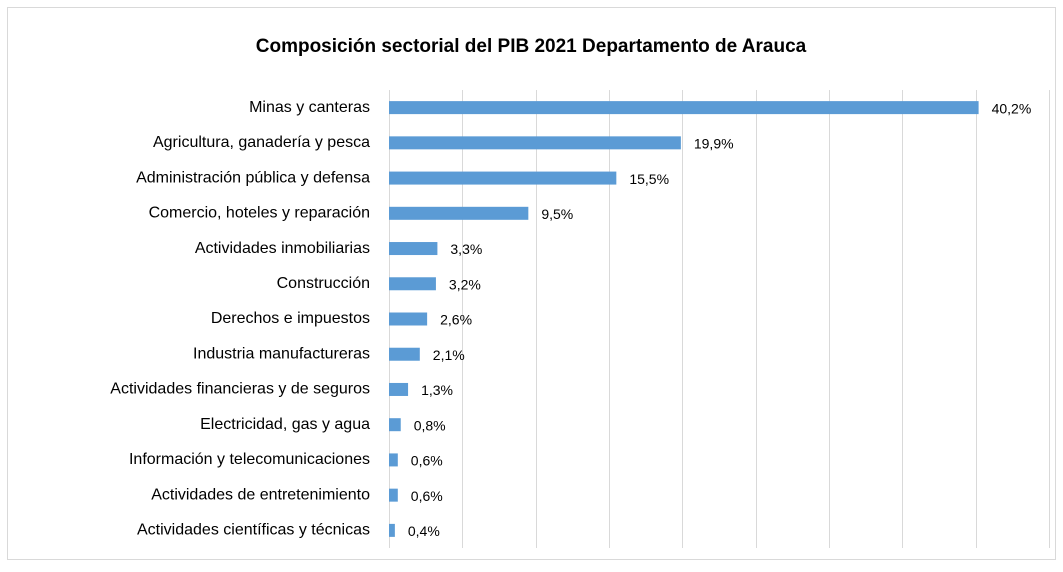  I want to click on data-label: 2,1%, so click(449, 355).